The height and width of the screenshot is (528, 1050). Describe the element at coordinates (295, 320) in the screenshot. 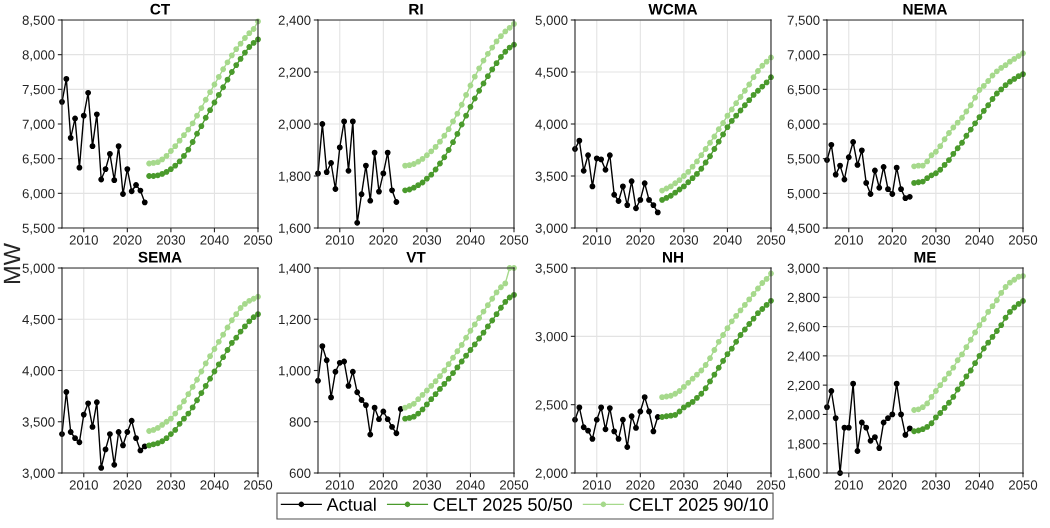

I see `y-tick-label: 1,200` at that location.